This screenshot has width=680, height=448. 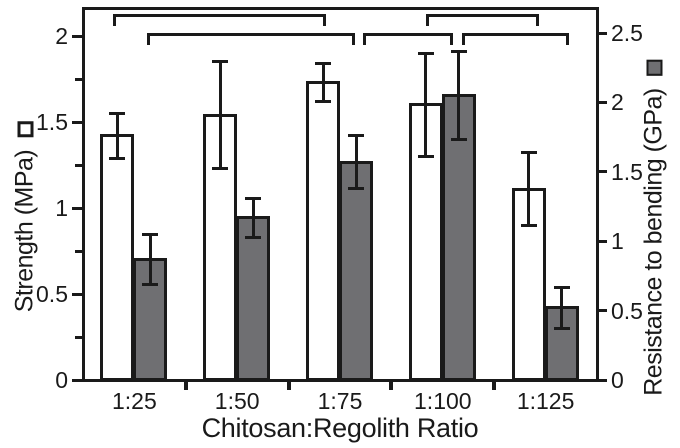 I want to click on left-axis-title: Strength (MPa), so click(x=25, y=217).